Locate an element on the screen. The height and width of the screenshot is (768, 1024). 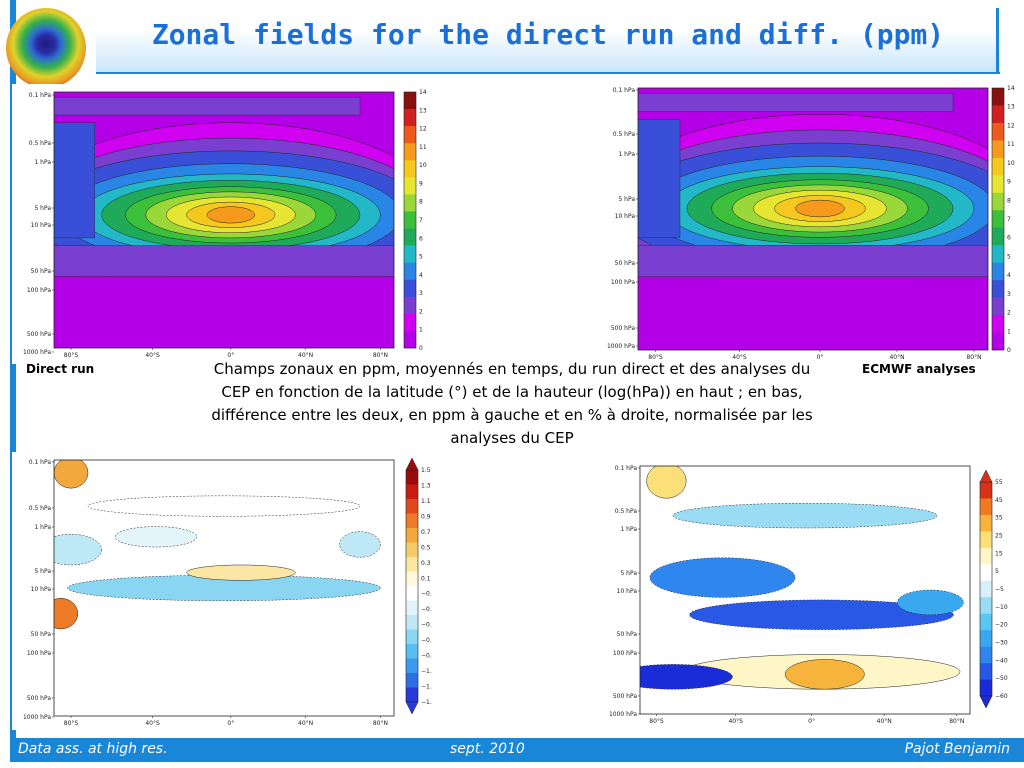
latitude-tick-label: 0° is located at coordinates (230, 723).